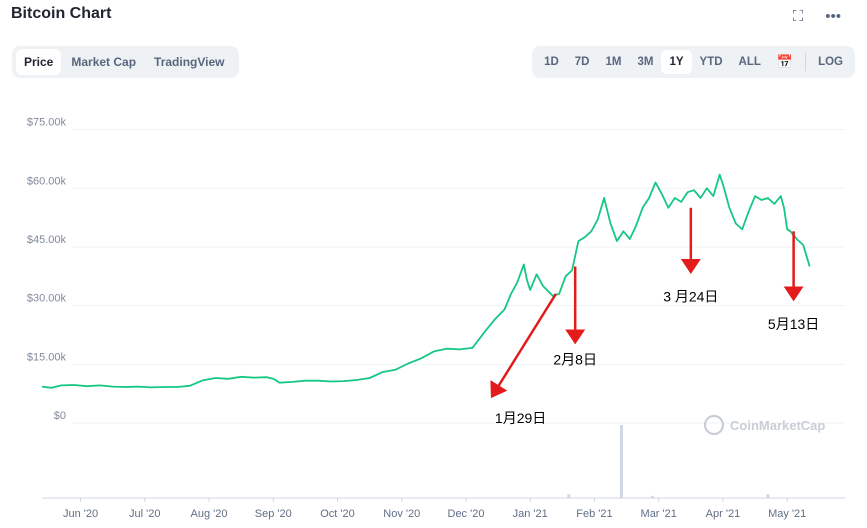 Image resolution: width=867 pixels, height=528 pixels. What do you see at coordinates (551, 62) in the screenshot?
I see `range-1d: 1D` at bounding box center [551, 62].